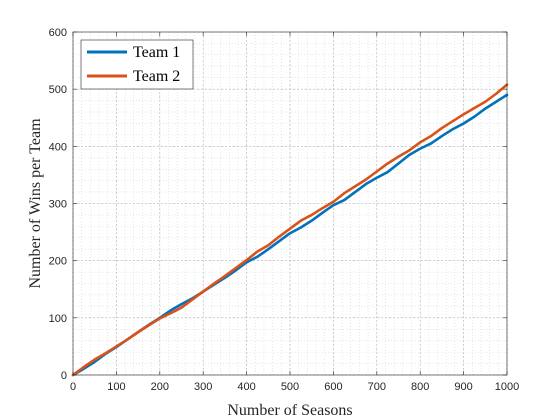 The image size is (560, 420). What do you see at coordinates (35, 203) in the screenshot?
I see `y-axis-title: Number of Wins per Team` at bounding box center [35, 203].